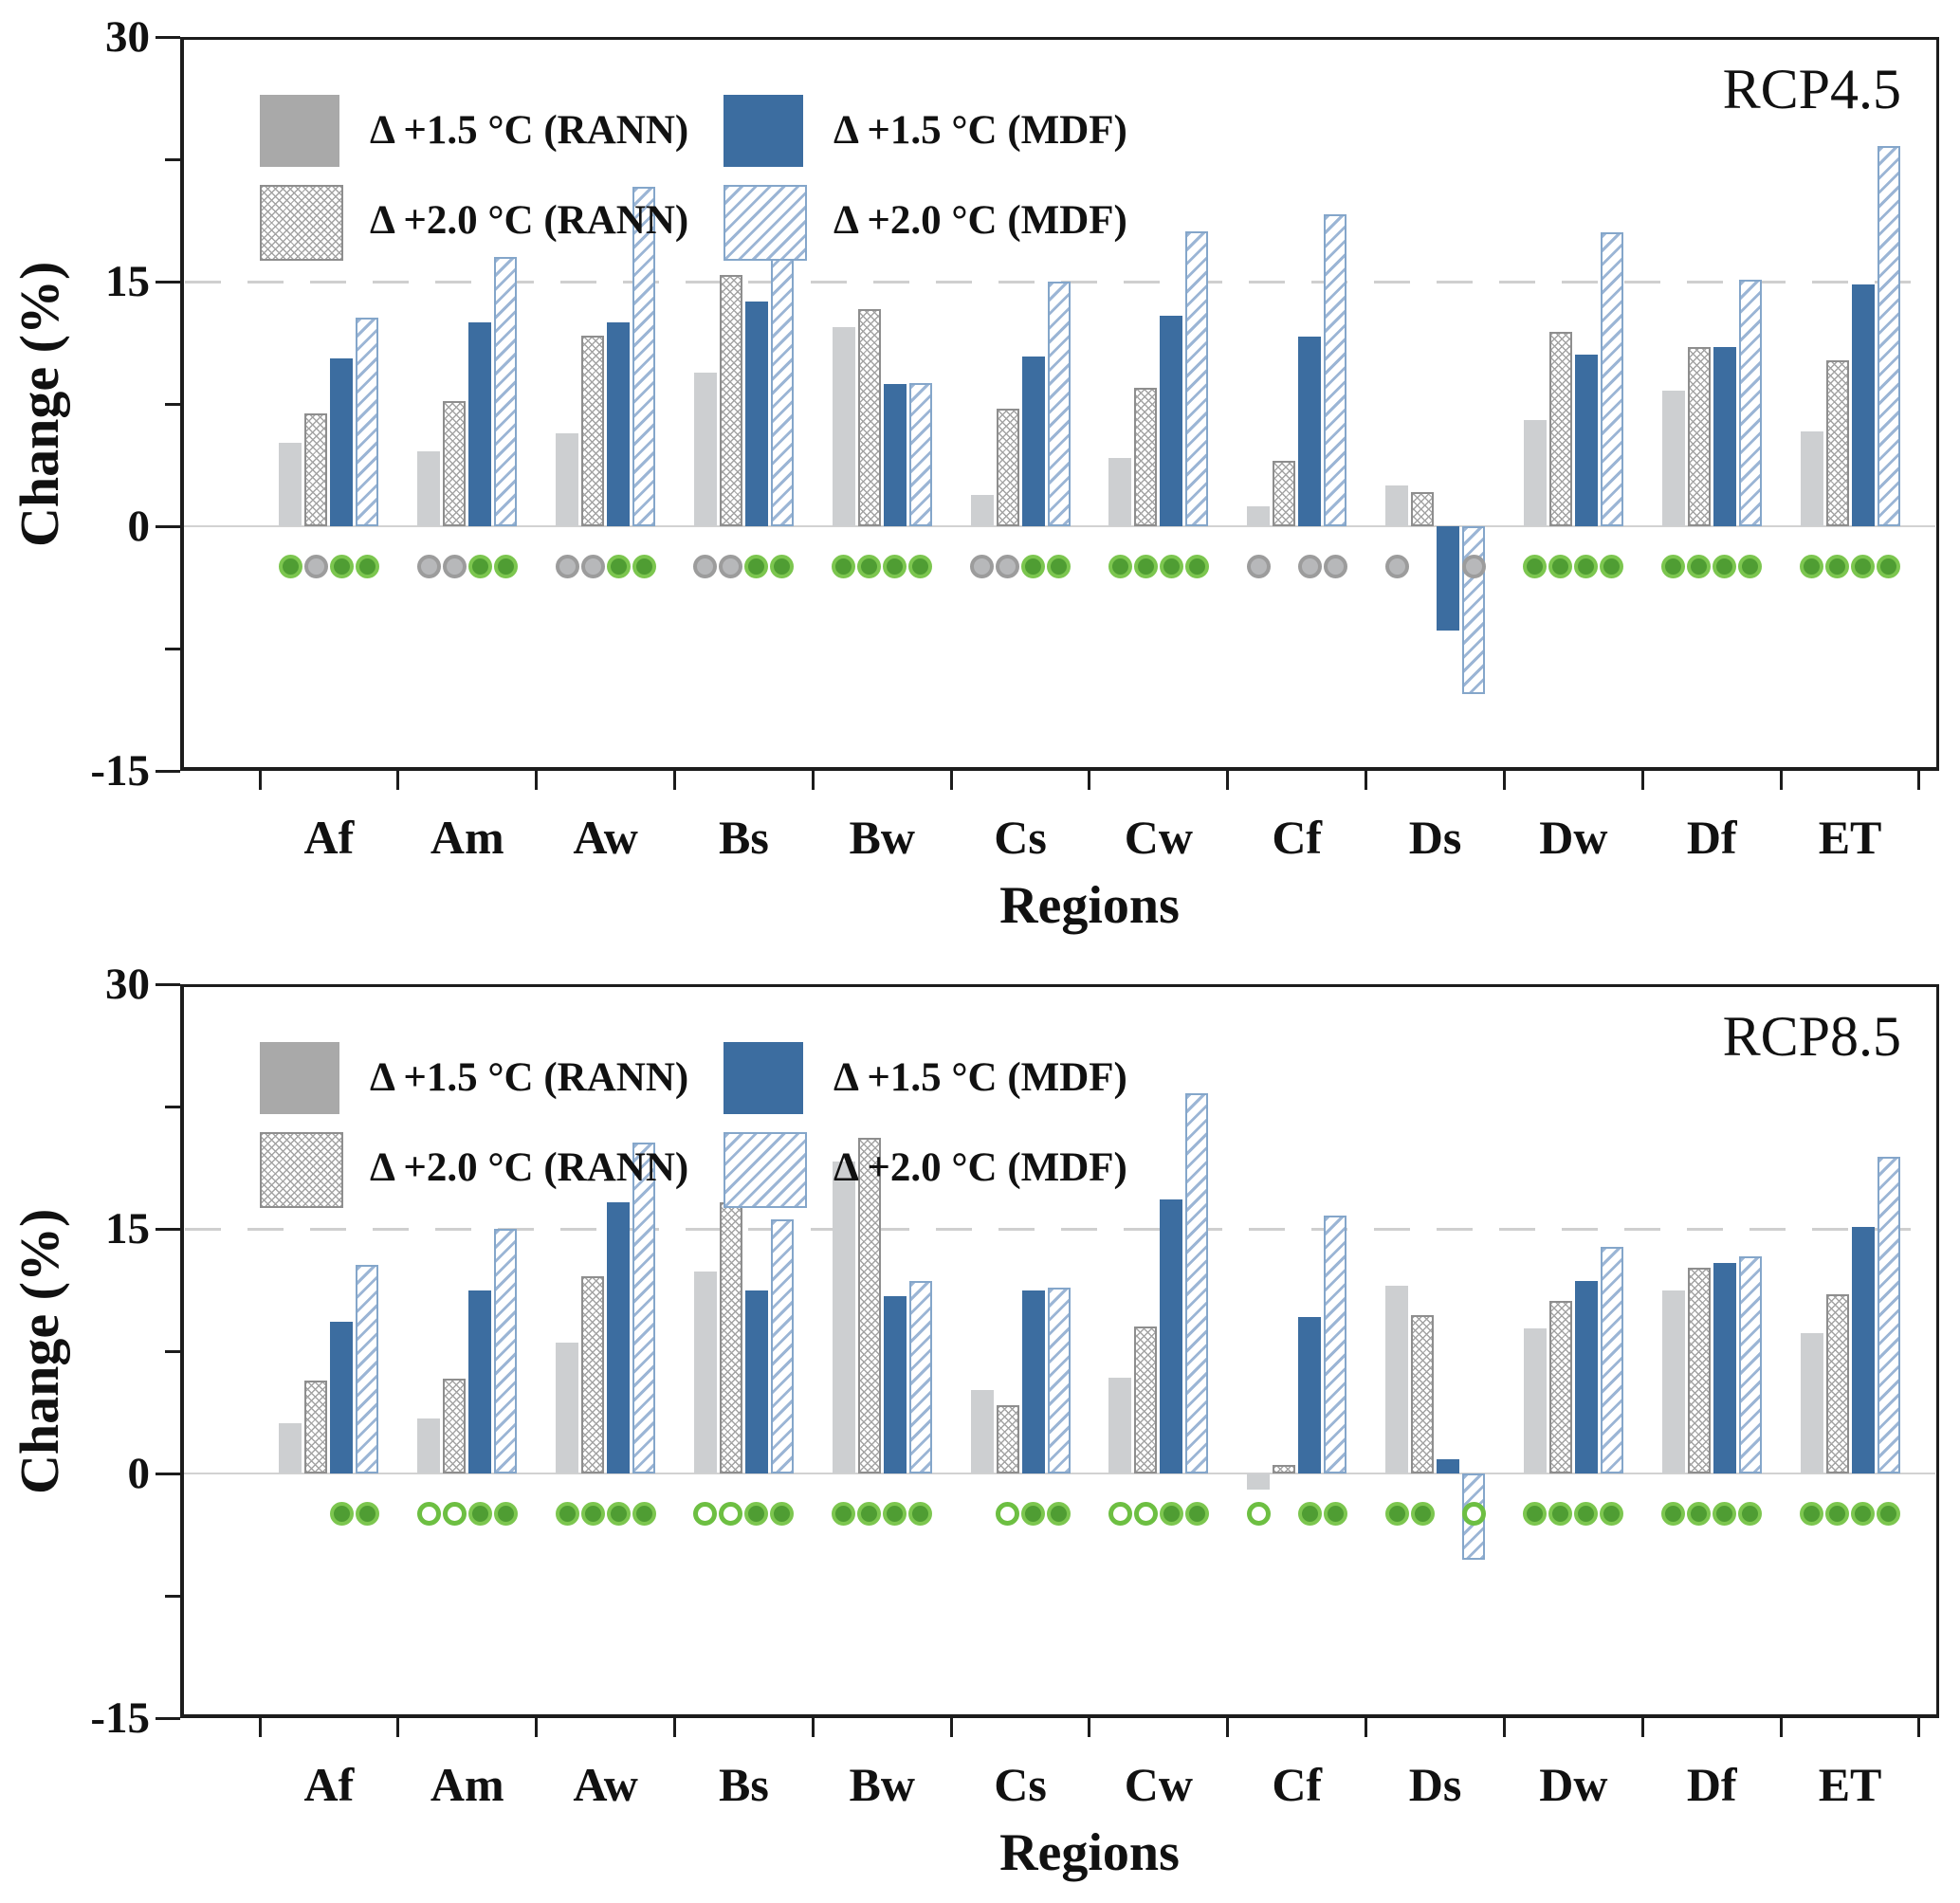 Image resolution: width=1960 pixels, height=1903 pixels. I want to click on x-axis-category-label: Dw, so click(1573, 837).